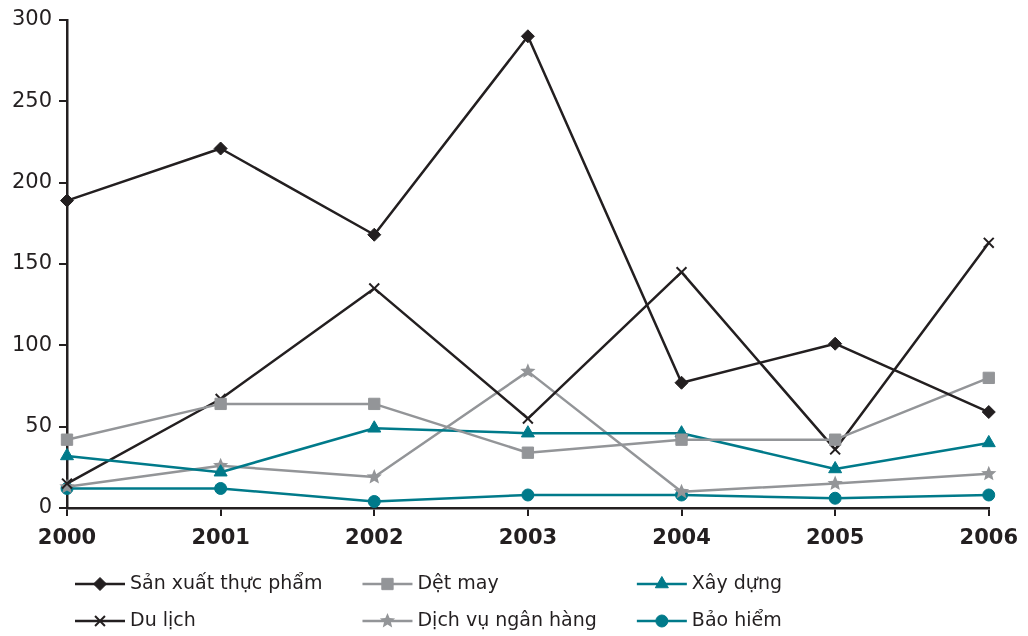 Image resolution: width=1028 pixels, height=636 pixels. What do you see at coordinates (458, 581) in the screenshot?
I see `legend-label: Dệt may` at bounding box center [458, 581].